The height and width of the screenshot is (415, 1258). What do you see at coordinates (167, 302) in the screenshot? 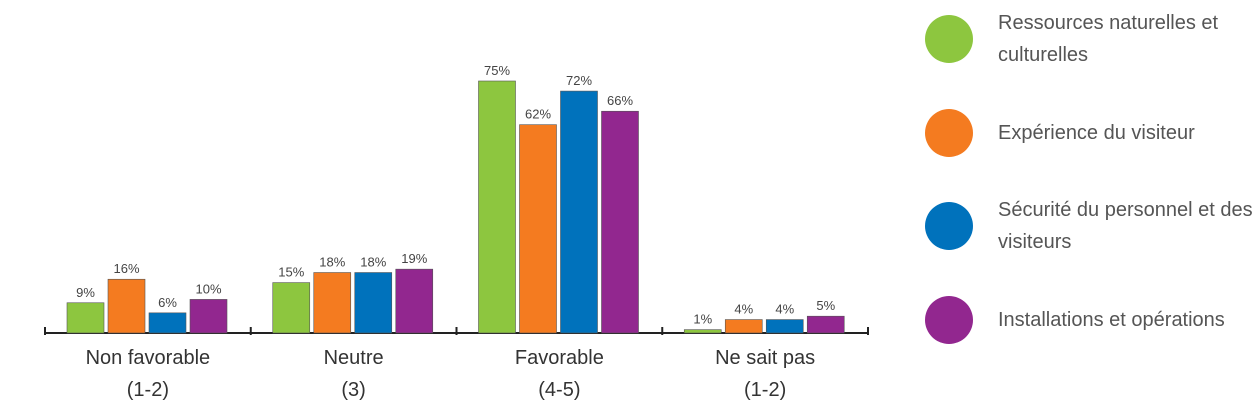
I see `value-label: 6%` at bounding box center [167, 302].